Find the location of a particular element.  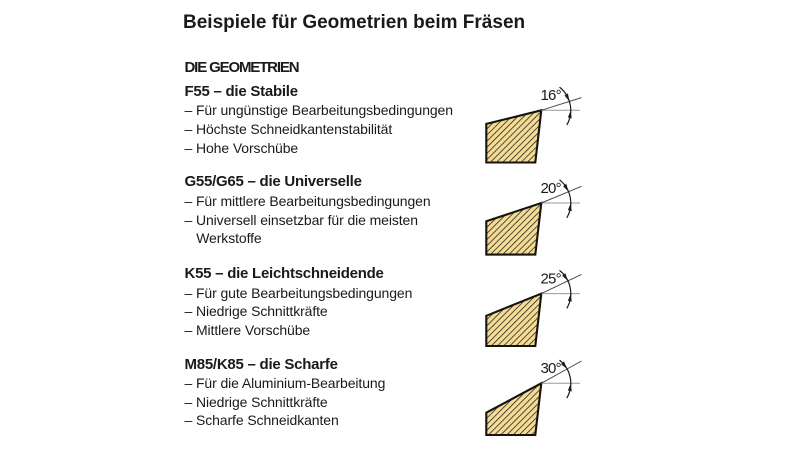

svg-text: 30° is located at coordinates (551, 368).